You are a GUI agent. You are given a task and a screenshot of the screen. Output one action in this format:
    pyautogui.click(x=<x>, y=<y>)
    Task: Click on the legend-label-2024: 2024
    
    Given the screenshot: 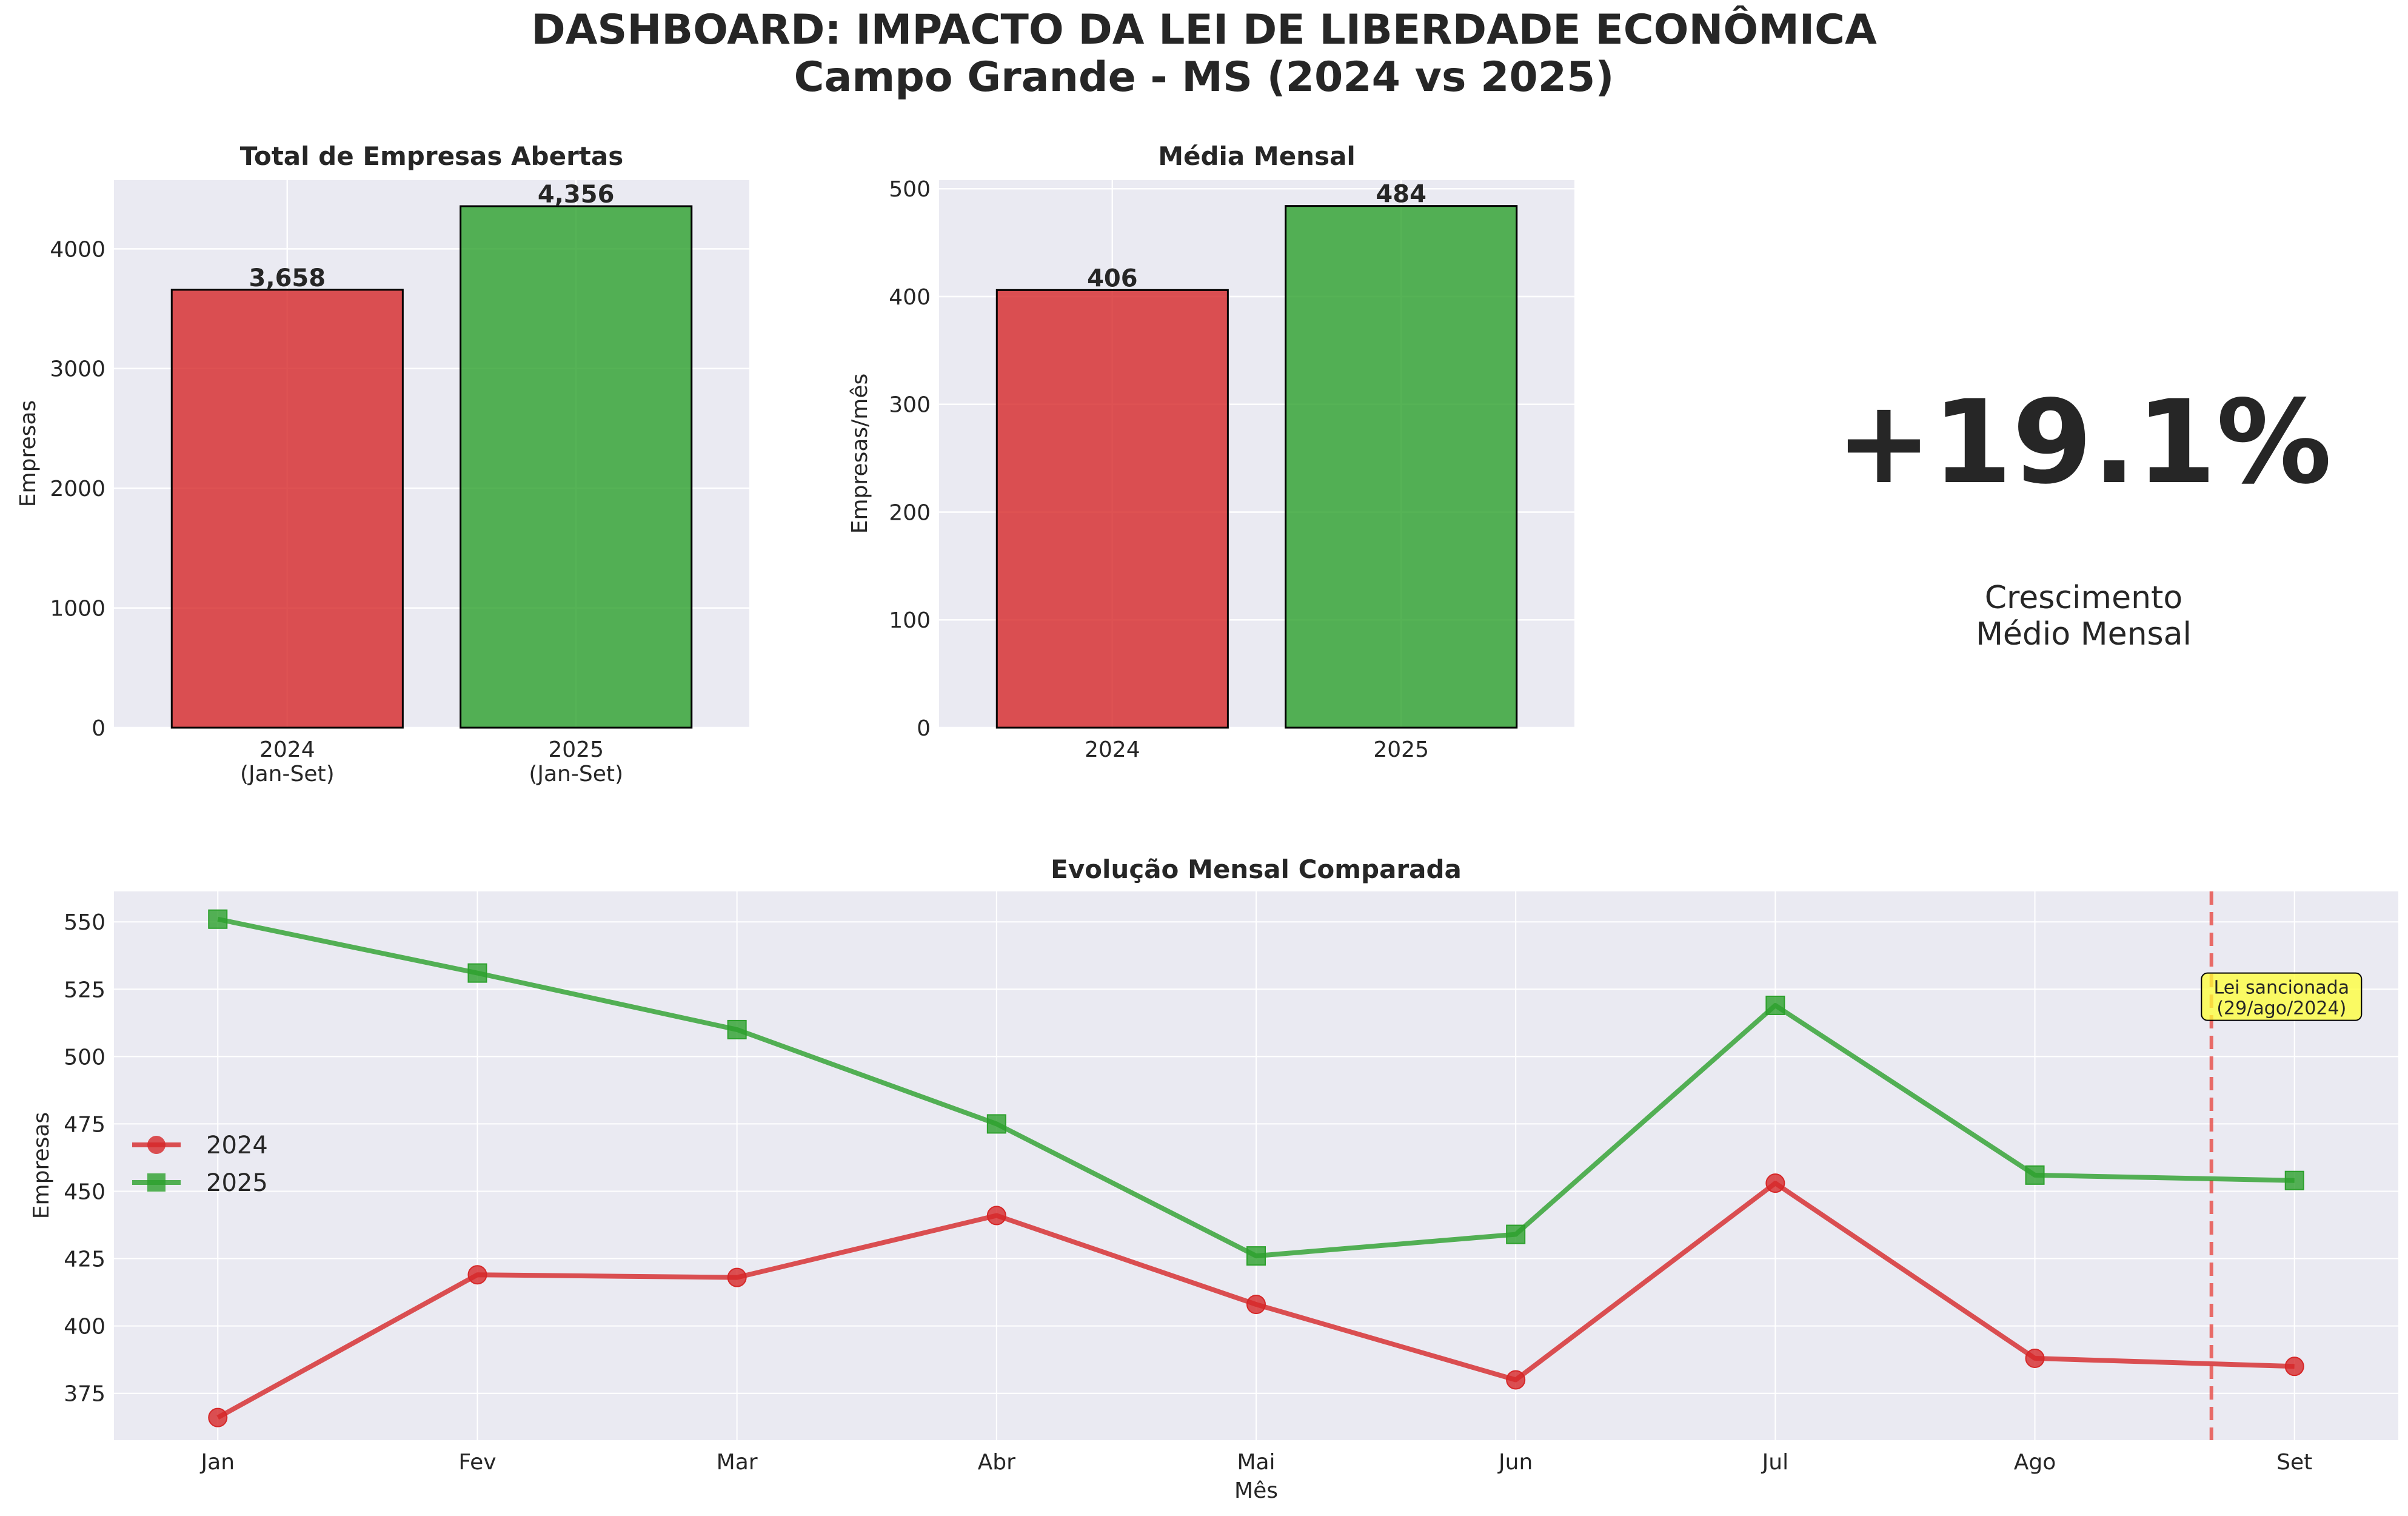 What is the action you would take?
    pyautogui.click(x=237, y=1145)
    